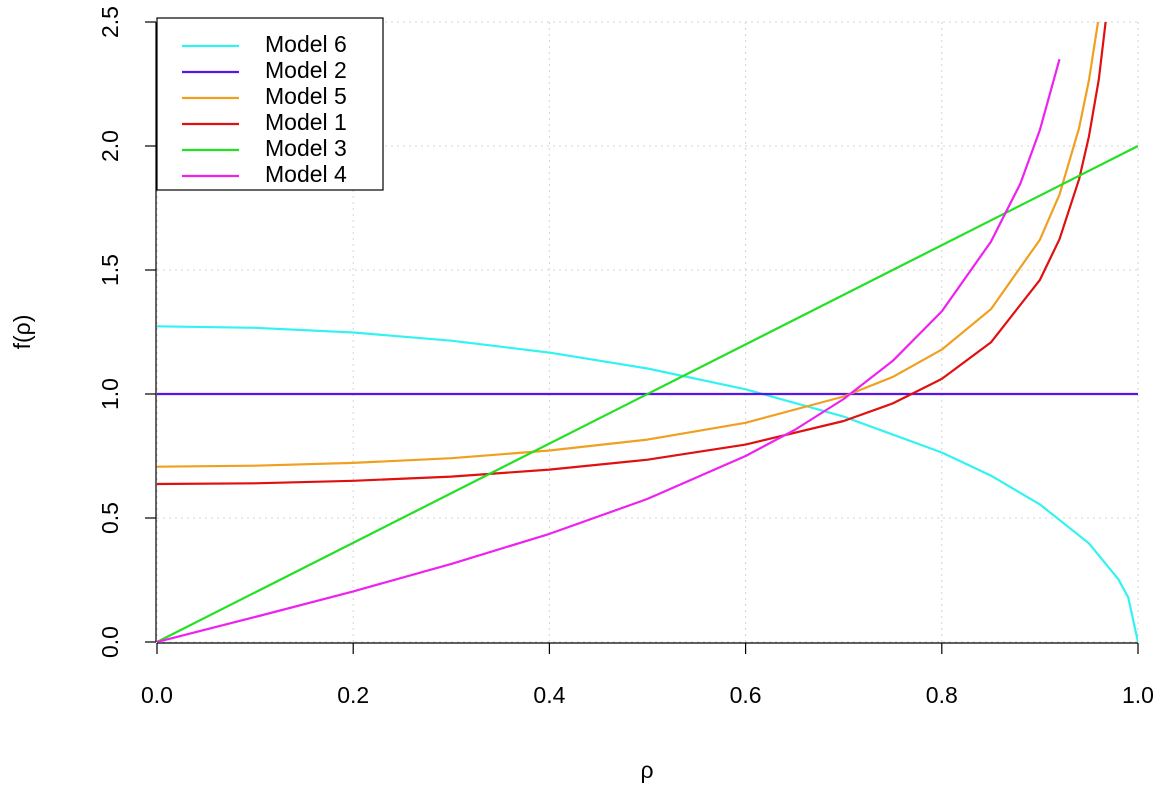 This screenshot has height=785, width=1174. Describe the element at coordinates (306, 122) in the screenshot. I see `legend-label-4: Model 1` at that location.